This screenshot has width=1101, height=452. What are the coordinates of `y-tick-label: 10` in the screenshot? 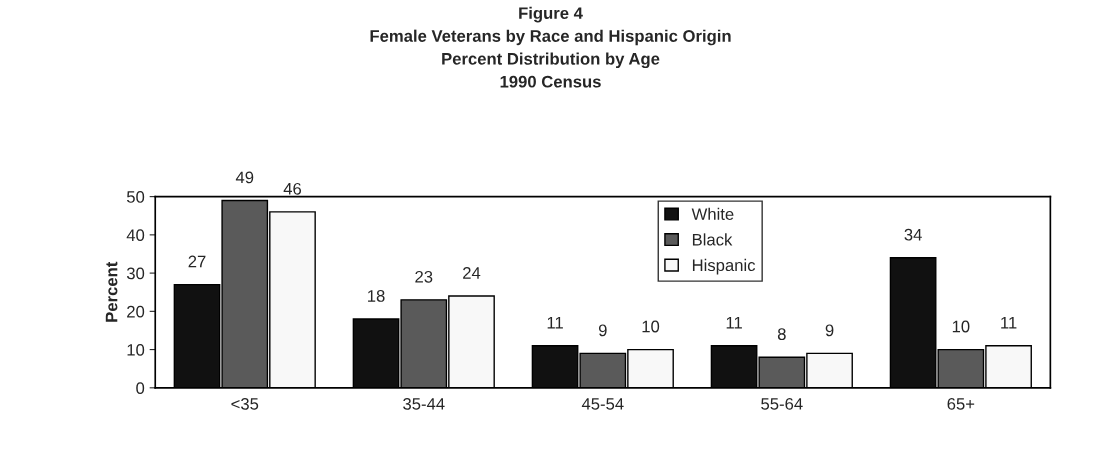 It's located at (136, 349).